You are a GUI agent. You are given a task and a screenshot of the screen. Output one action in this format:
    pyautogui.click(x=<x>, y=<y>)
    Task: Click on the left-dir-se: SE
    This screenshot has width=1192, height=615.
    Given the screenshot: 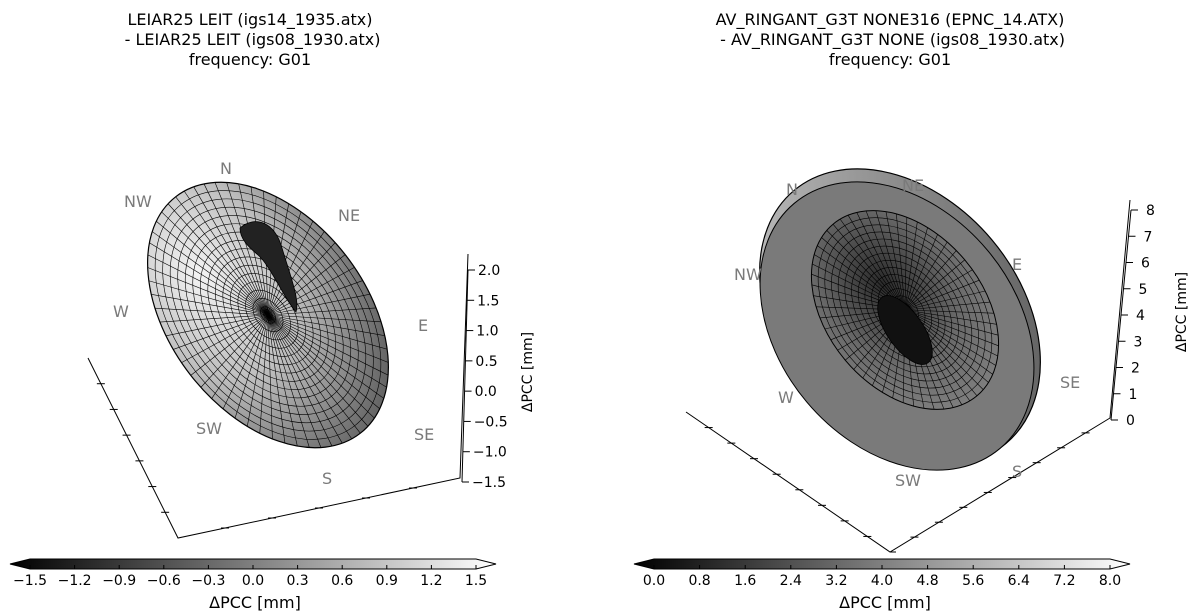 What is the action you would take?
    pyautogui.click(x=424, y=434)
    